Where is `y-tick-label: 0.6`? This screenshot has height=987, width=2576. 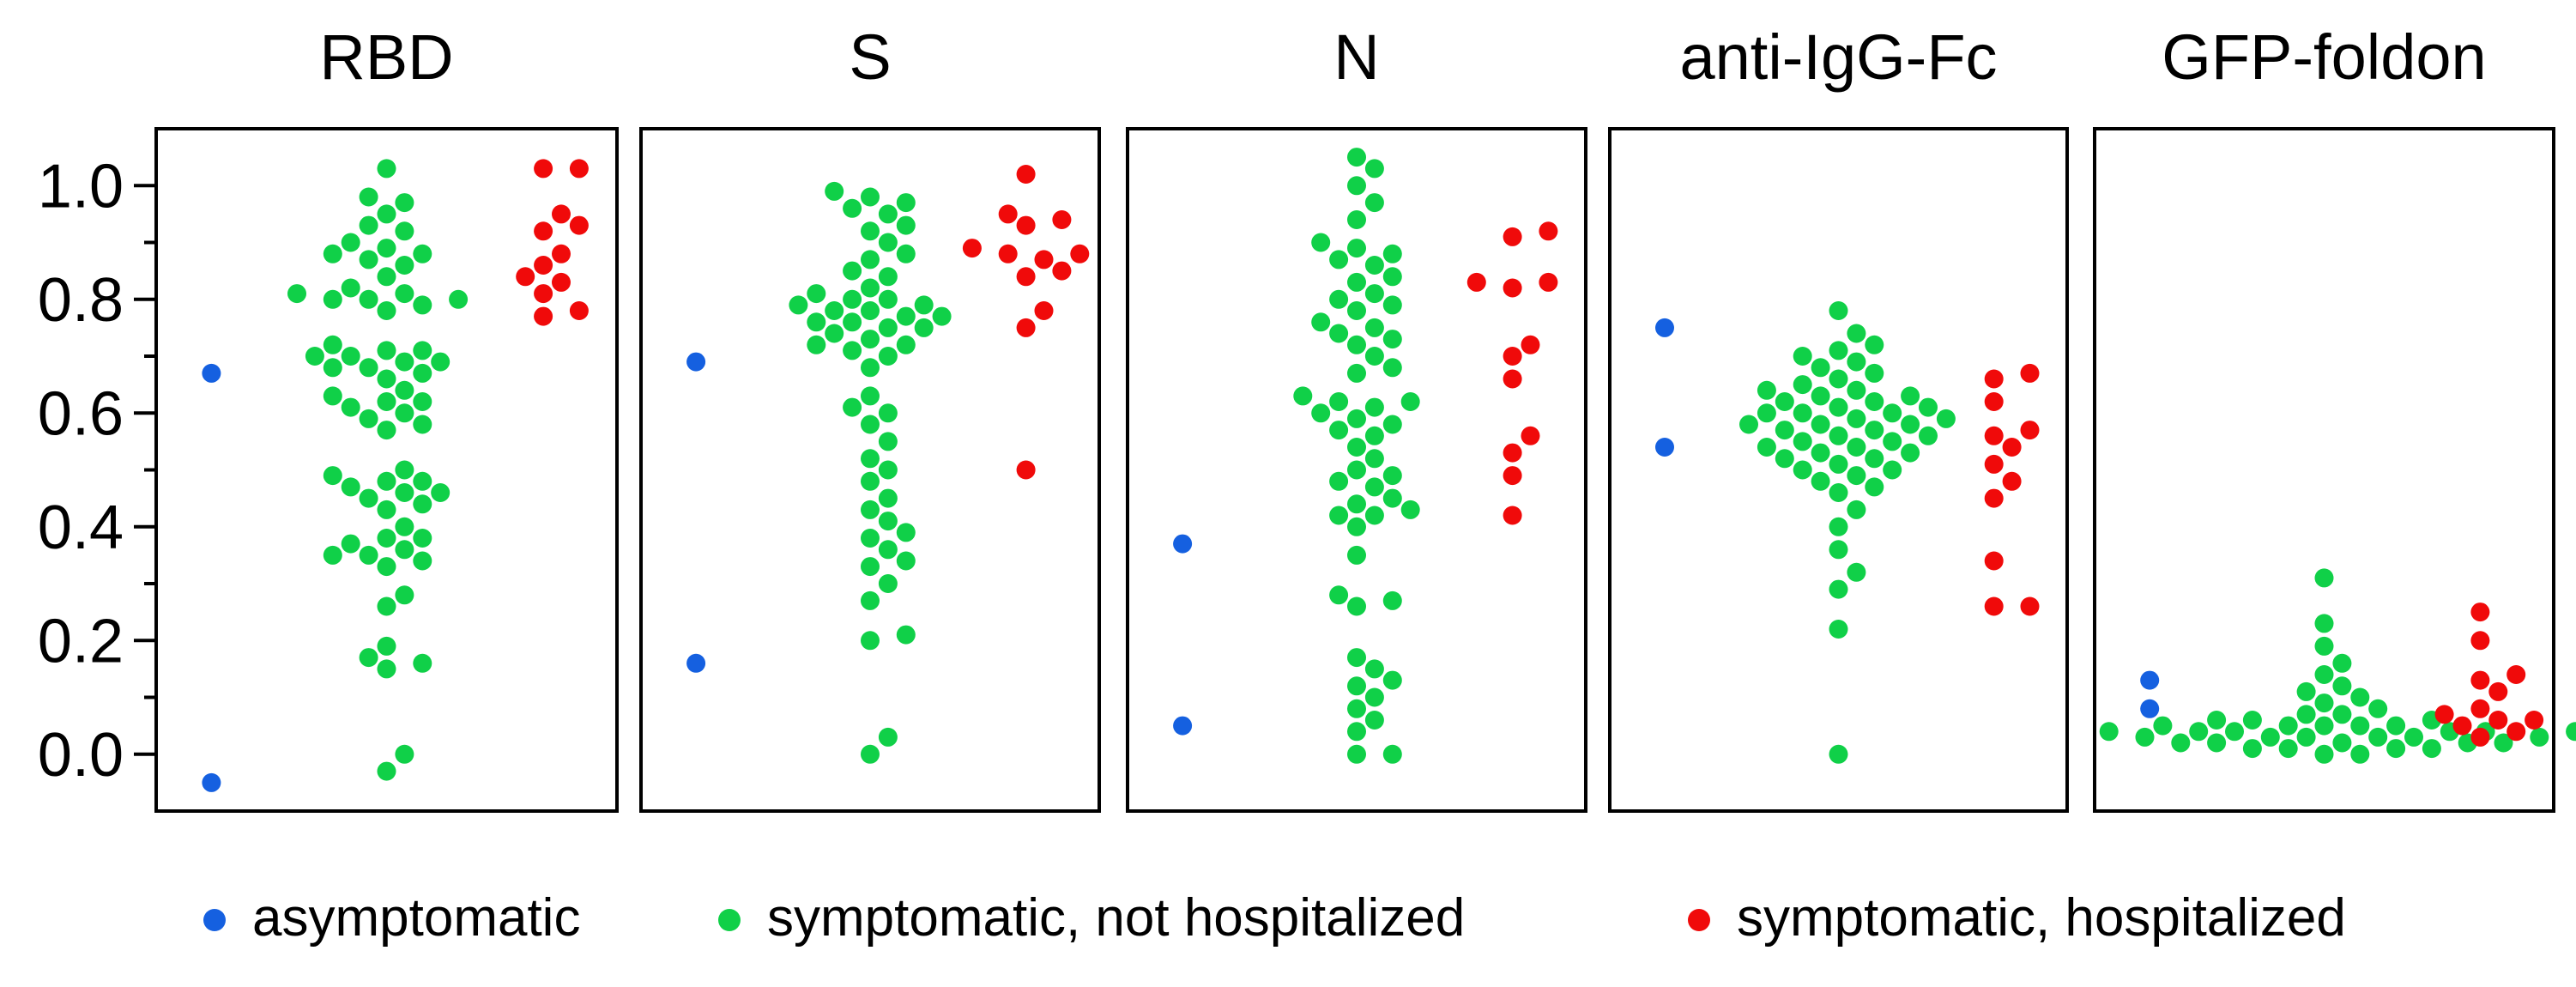
y-tick-label: 0.6 is located at coordinates (81, 413).